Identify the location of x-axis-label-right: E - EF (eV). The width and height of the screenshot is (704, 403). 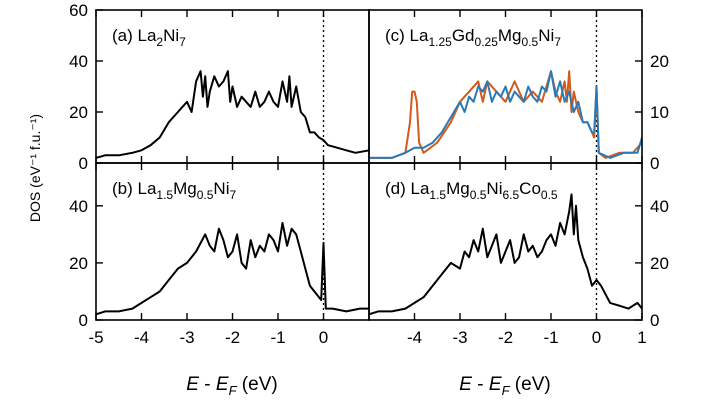
(504, 386).